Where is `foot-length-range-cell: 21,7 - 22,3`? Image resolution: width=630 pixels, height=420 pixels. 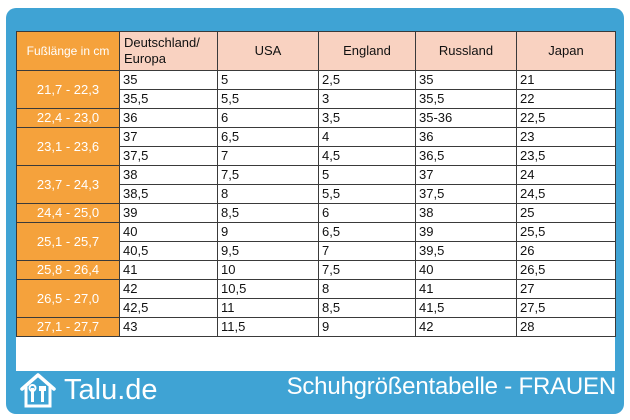 foot-length-range-cell: 21,7 - 22,3 is located at coordinates (68, 89).